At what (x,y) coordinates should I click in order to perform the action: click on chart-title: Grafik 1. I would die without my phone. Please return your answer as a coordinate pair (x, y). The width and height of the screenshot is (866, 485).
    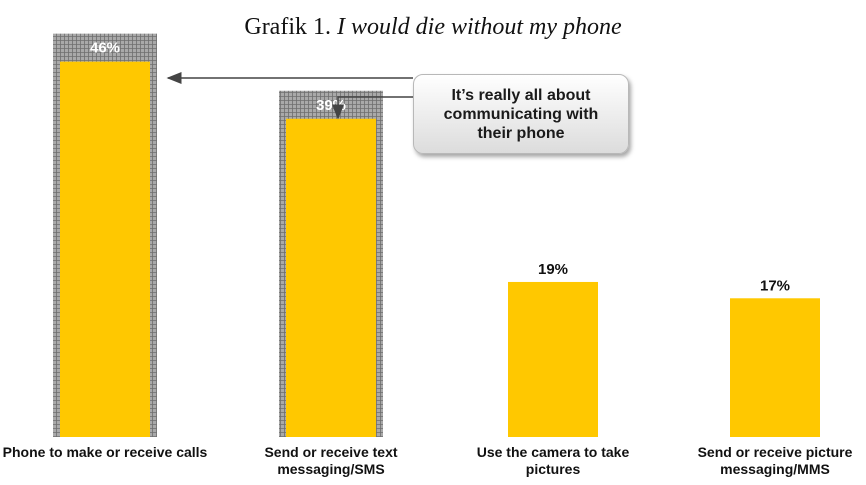
    Looking at the image, I should click on (433, 27).